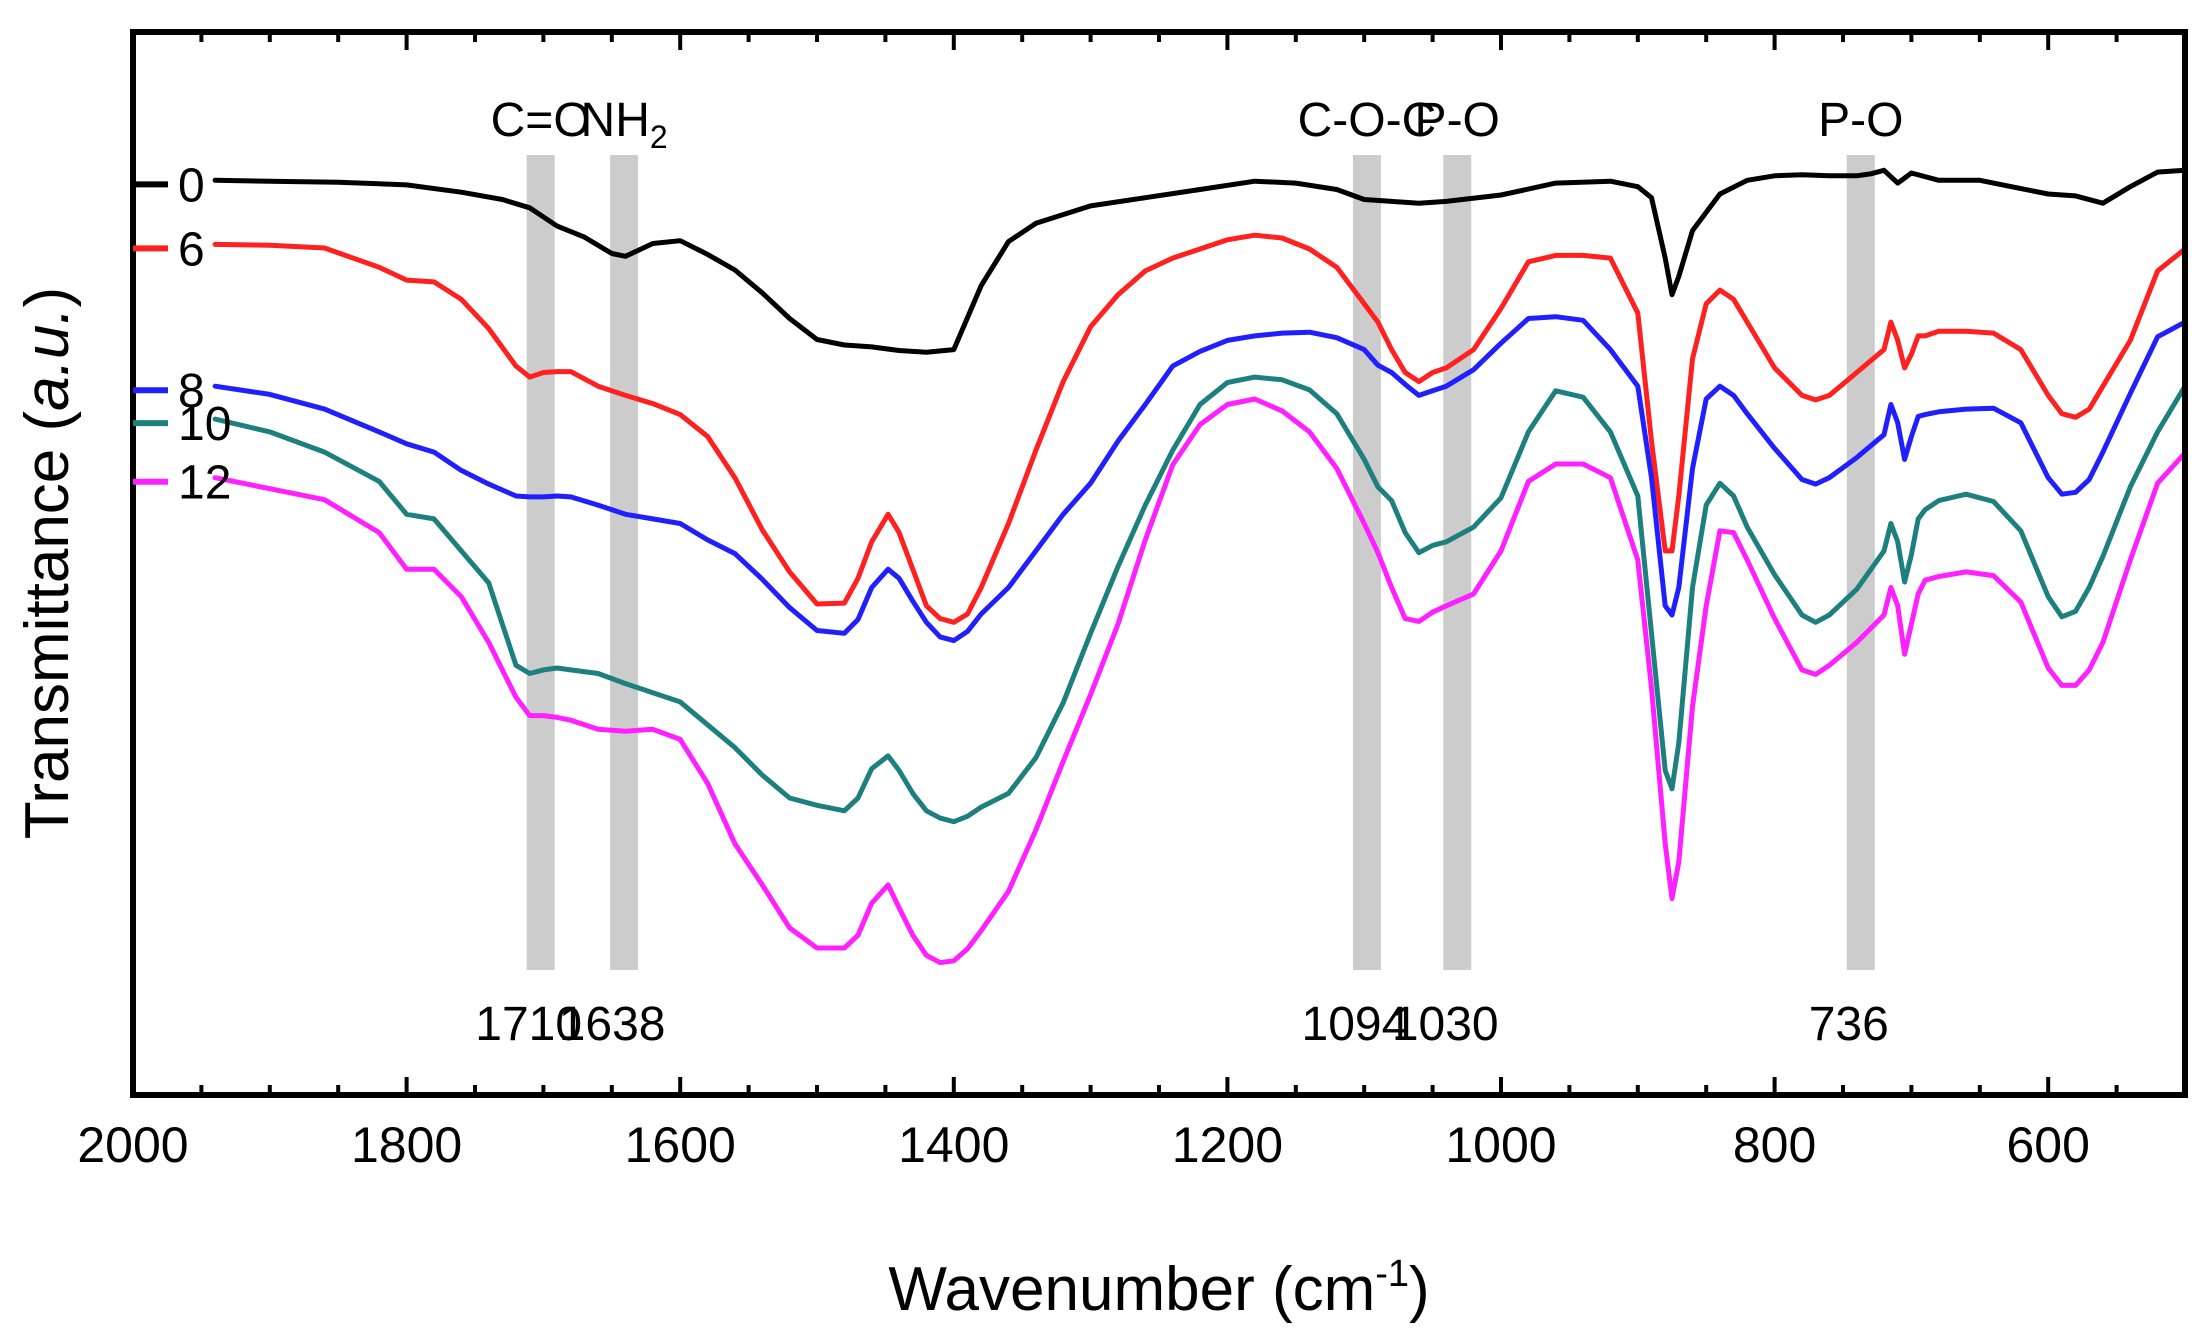 The height and width of the screenshot is (1335, 2207). What do you see at coordinates (1227, 1145) in the screenshot?
I see `x-tick-label: 1200` at bounding box center [1227, 1145].